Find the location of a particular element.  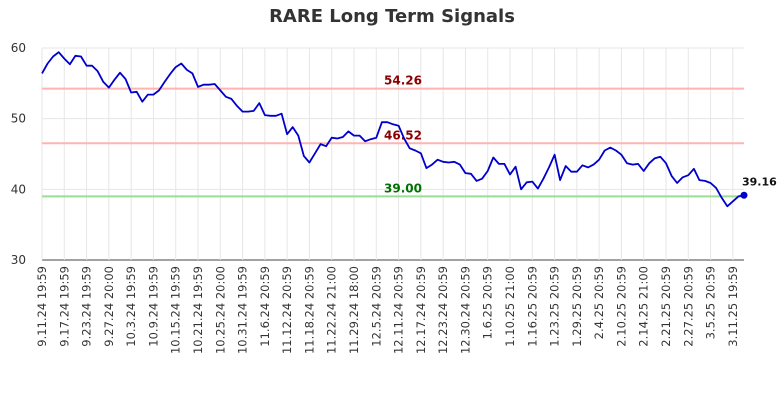

x-tick-label: 9.11.24 19:59 is located at coordinates (42, 306).